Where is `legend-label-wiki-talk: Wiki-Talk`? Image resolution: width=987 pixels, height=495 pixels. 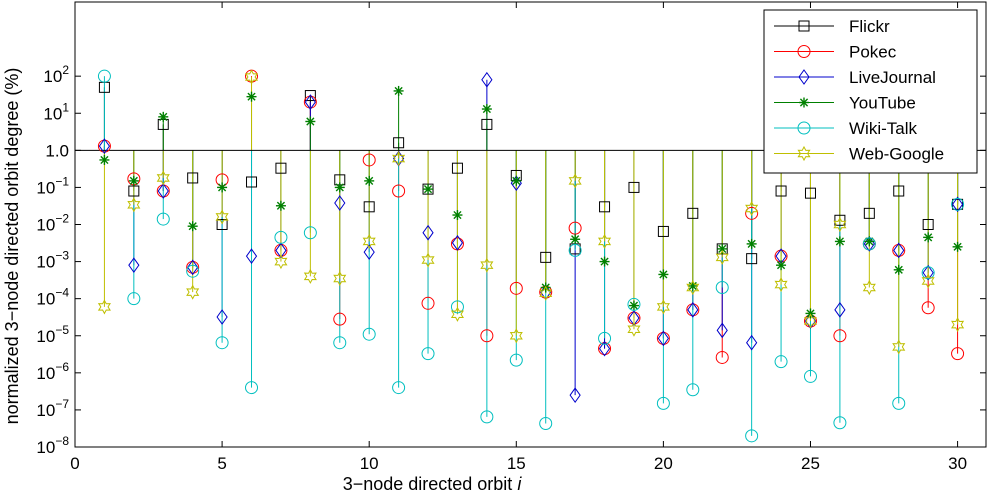
legend-label-wiki-talk: Wiki-Talk is located at coordinates (883, 128).